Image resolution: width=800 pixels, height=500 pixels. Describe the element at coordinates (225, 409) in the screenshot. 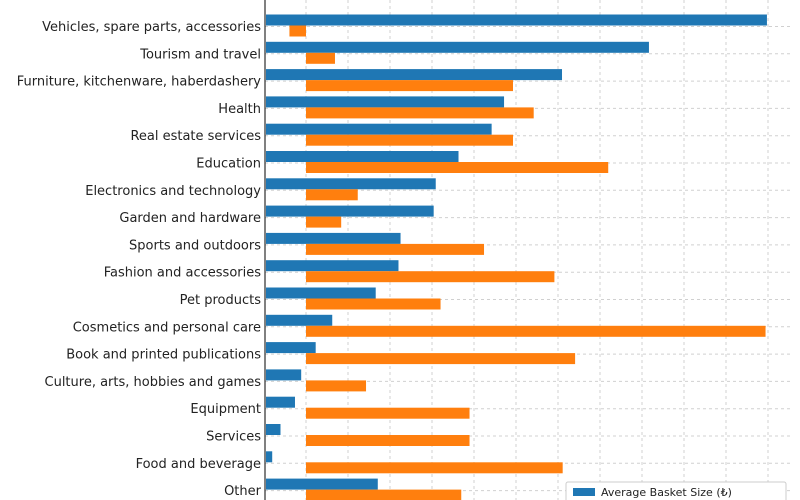

I see `category-label: Equipment` at that location.